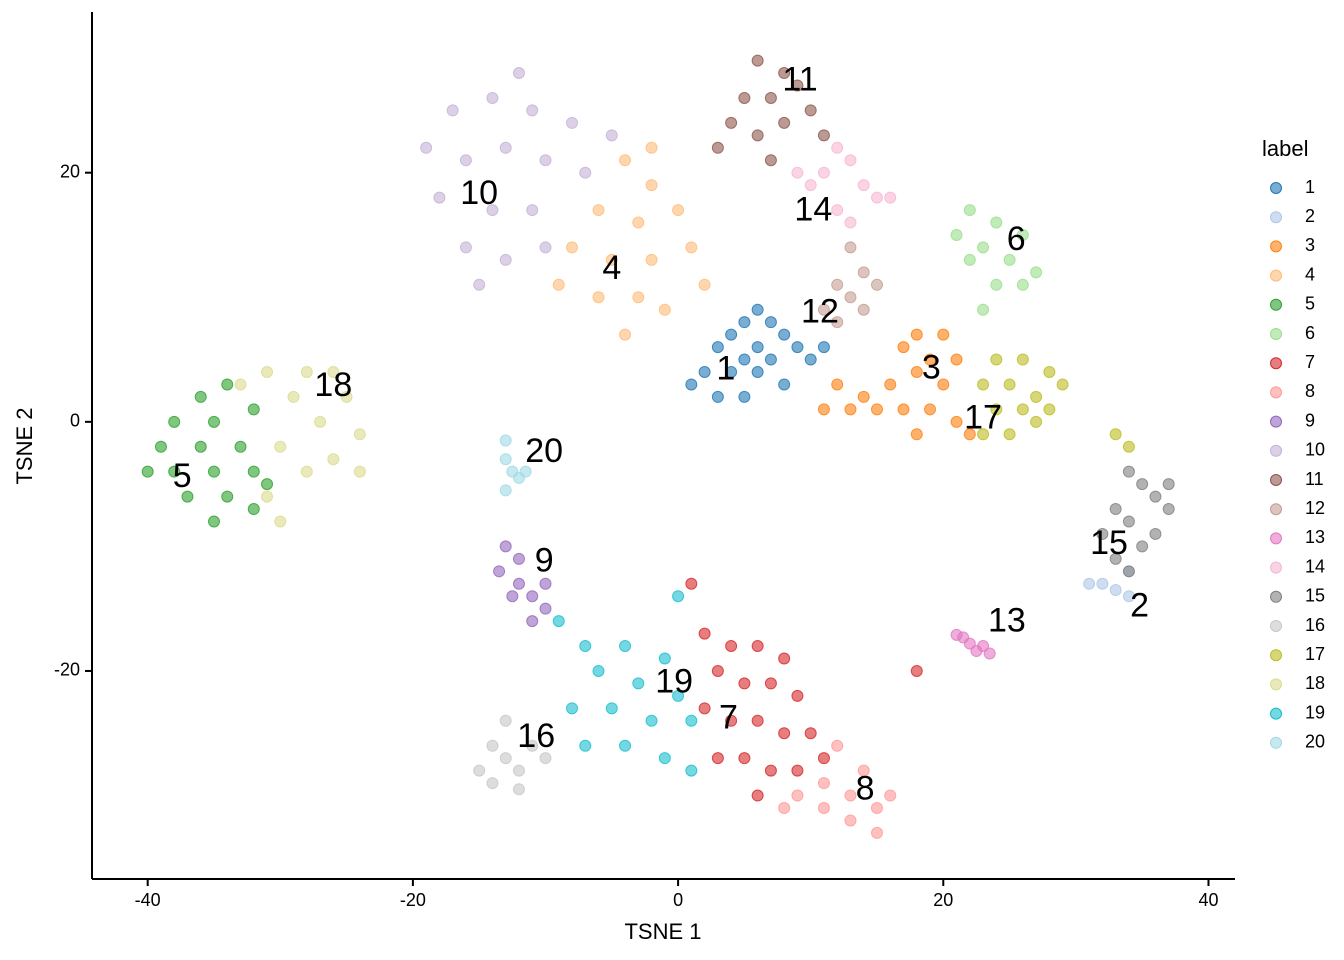  I want to click on legend-label: 11, so click(1314, 479).